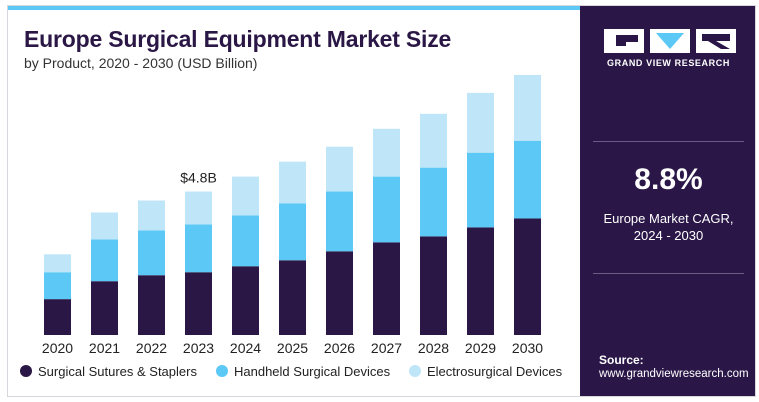 This screenshot has height=402, width=759. I want to click on divider-bottom, so click(668, 273).